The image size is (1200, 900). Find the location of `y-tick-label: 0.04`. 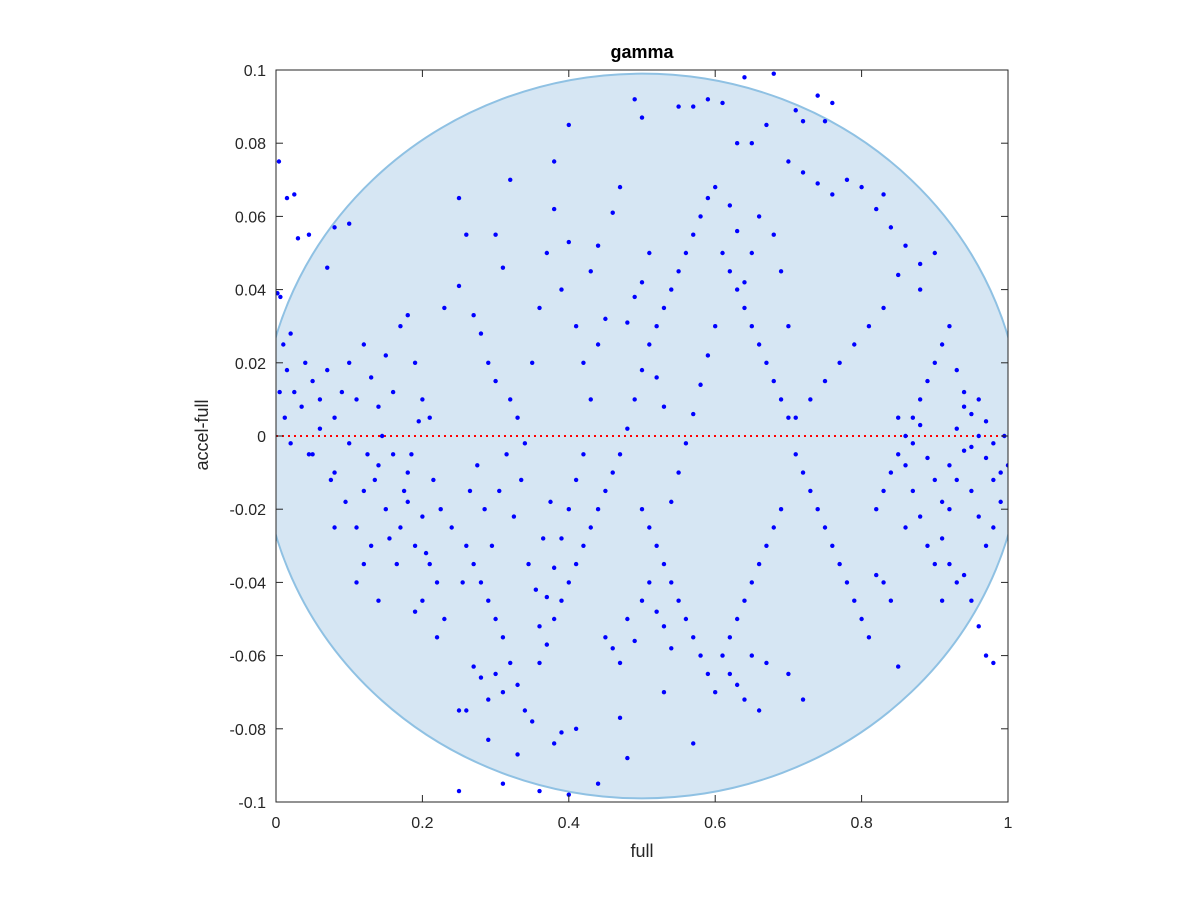

y-tick-label: 0.04 is located at coordinates (250, 291).